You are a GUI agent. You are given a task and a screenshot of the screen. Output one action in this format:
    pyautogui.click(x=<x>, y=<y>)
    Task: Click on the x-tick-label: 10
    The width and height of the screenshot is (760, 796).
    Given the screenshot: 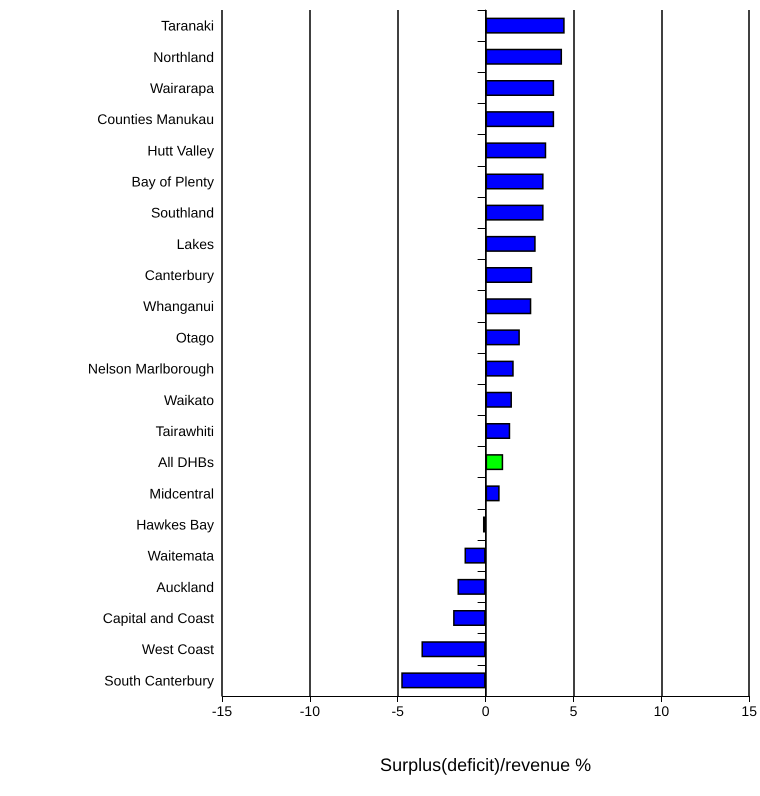 What is the action you would take?
    pyautogui.click(x=662, y=711)
    